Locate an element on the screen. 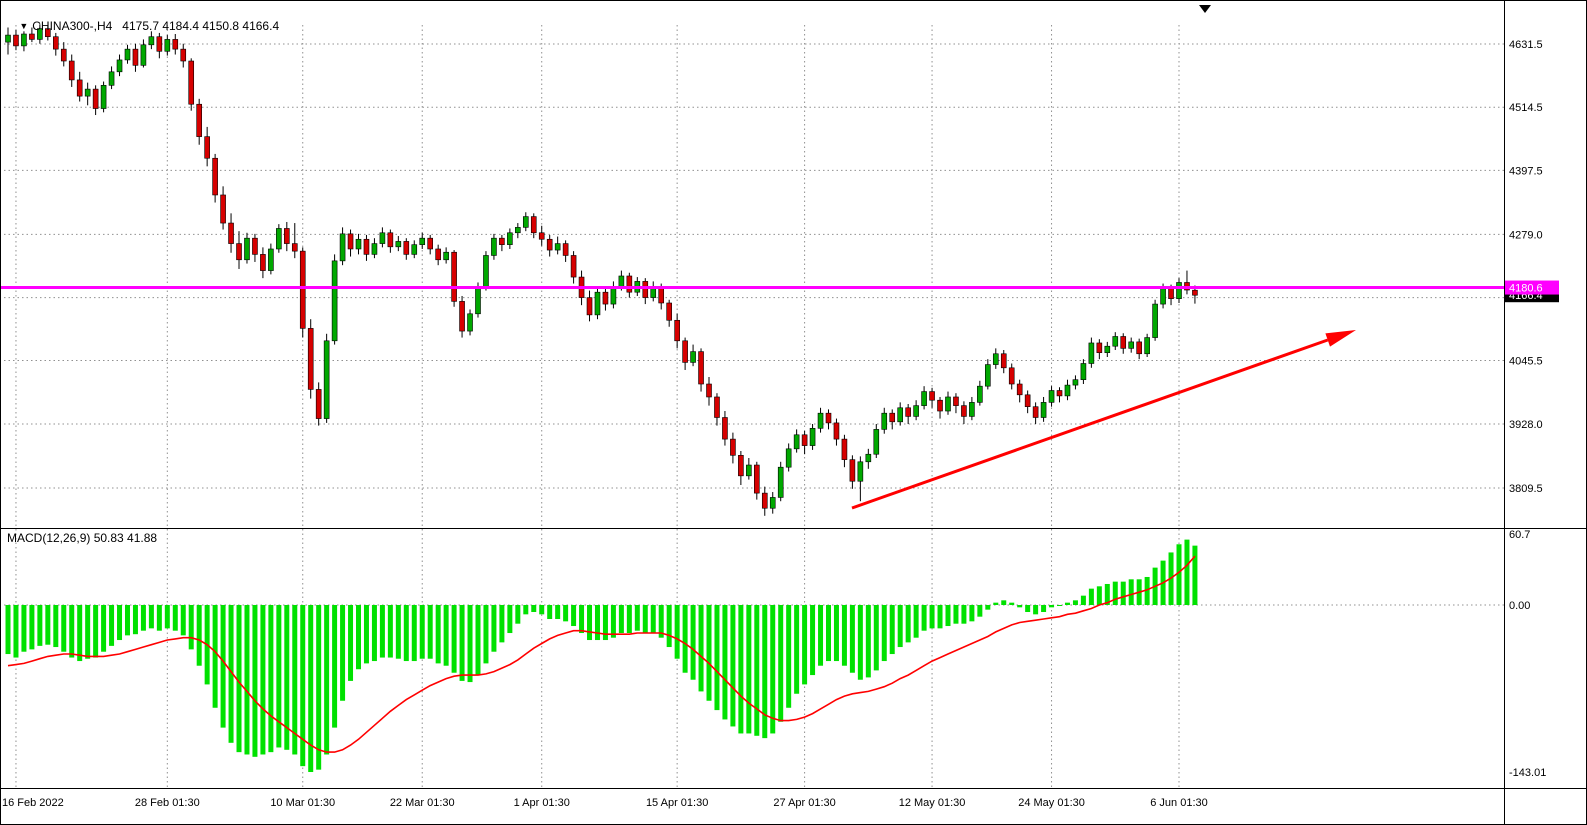 This screenshot has width=1587, height=825. date-tick-label: 16 Feb 2022 is located at coordinates (33, 803).